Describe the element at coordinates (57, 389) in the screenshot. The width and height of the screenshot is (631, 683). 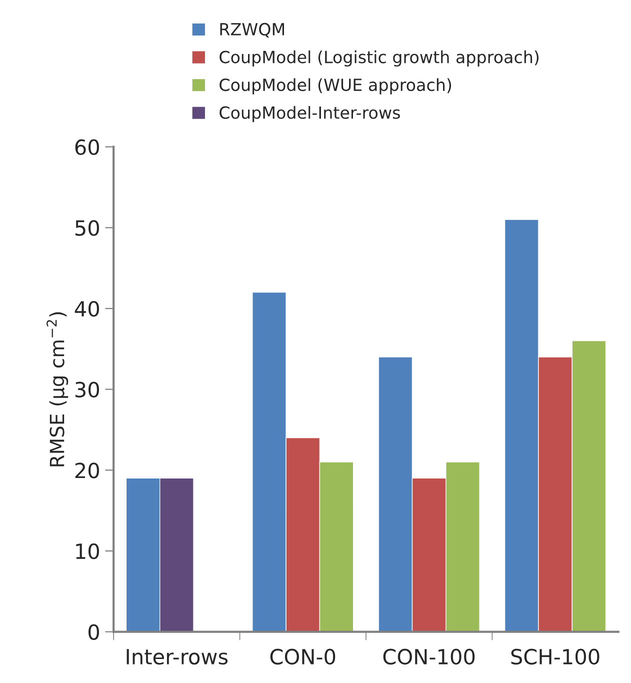
I see `y-axis-title: RMSE (µg cm$^{−2}$)` at that location.